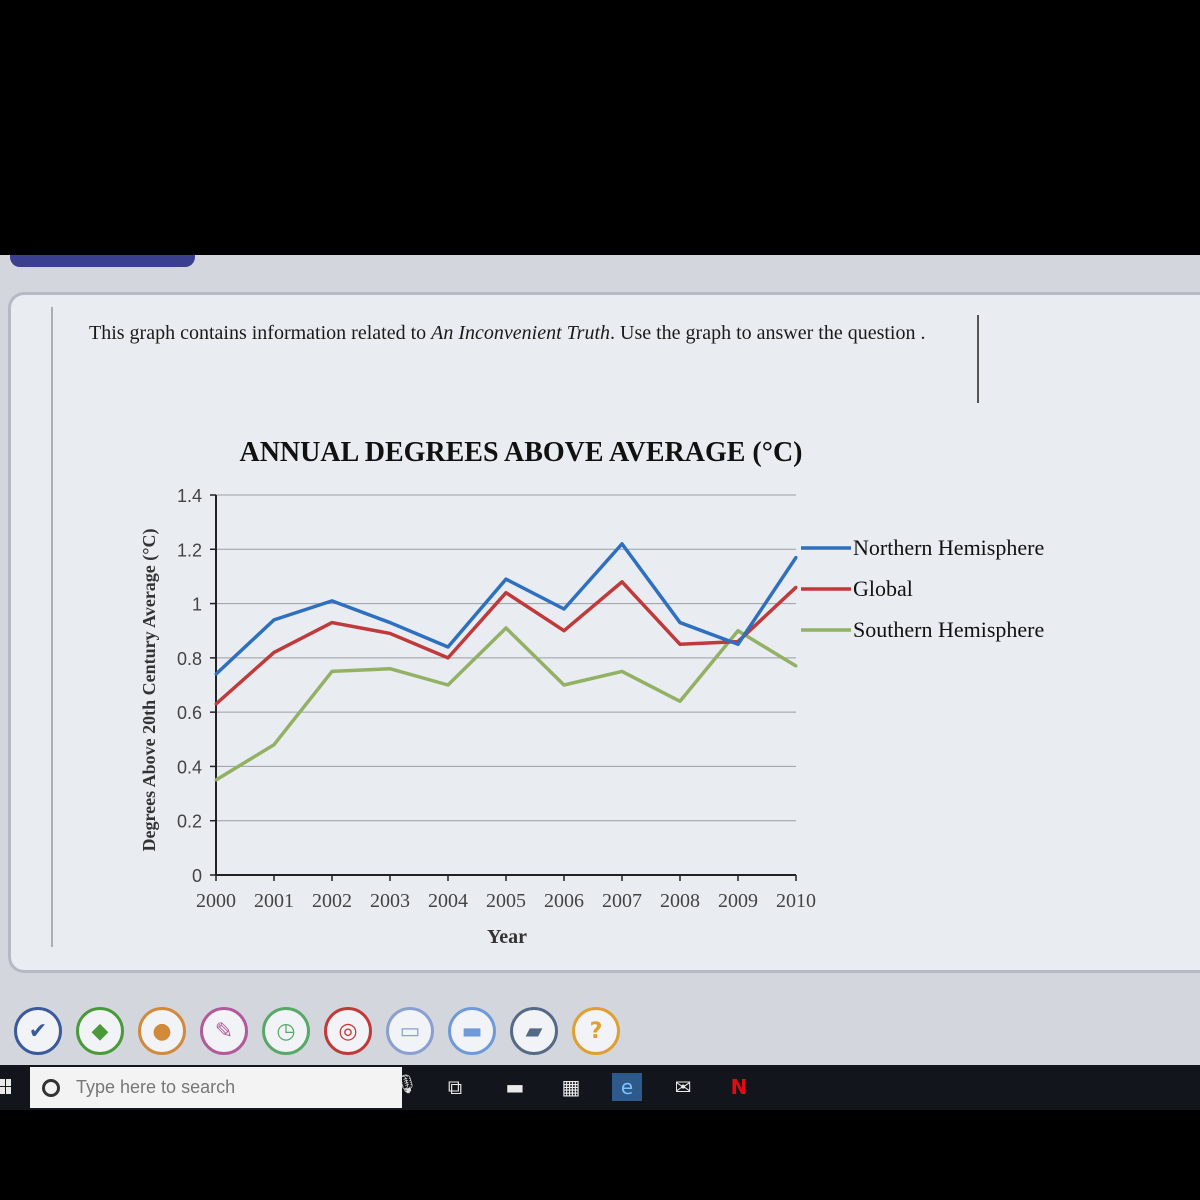  Describe the element at coordinates (274, 901) in the screenshot. I see `x-tick-label: 2001` at that location.